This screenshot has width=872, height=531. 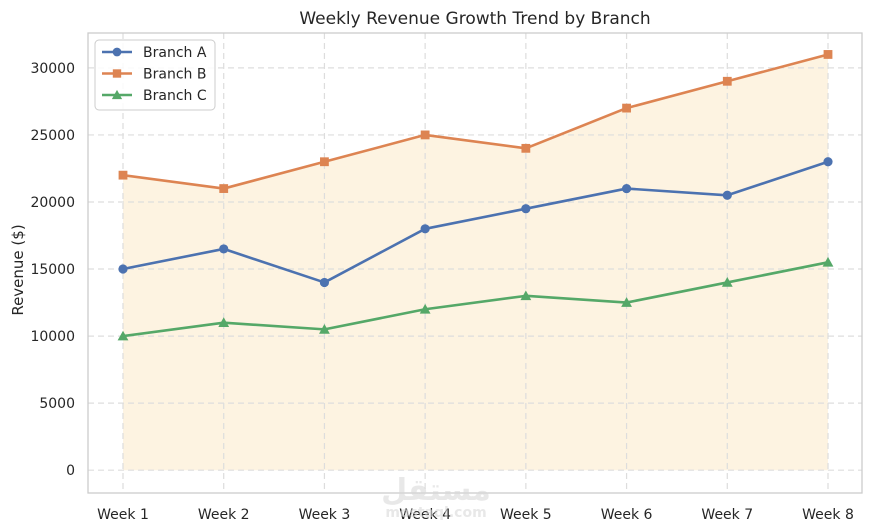 I want to click on y-tick-label: 15000, so click(x=52, y=270).